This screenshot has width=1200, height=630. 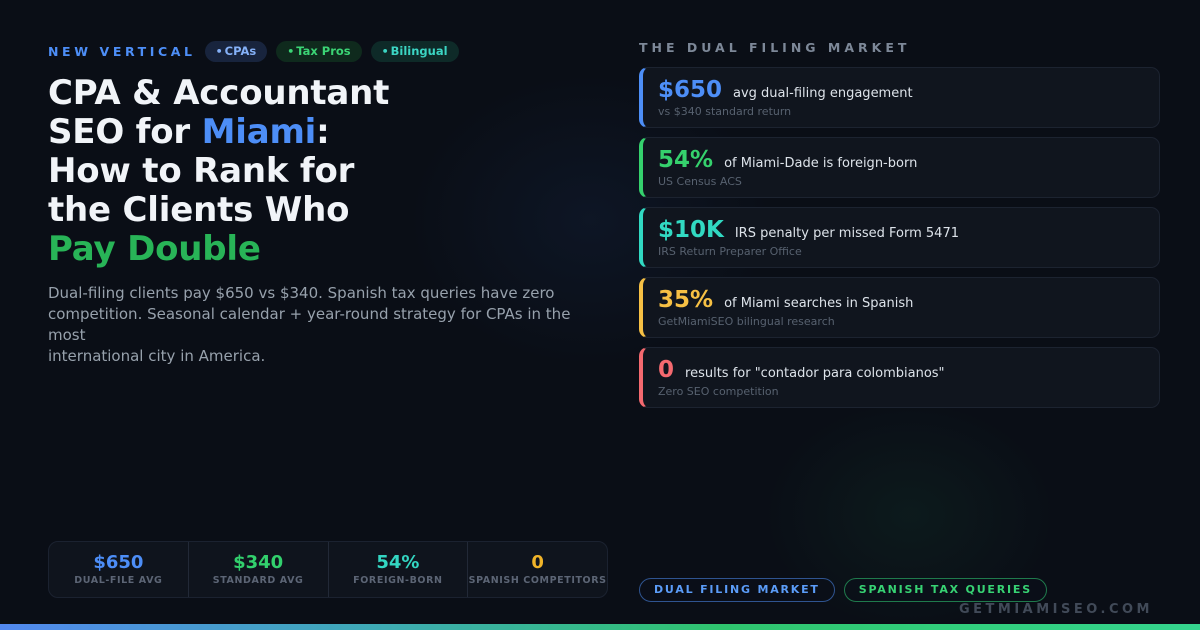 I want to click on section-heading: THE DUAL FILING MARKET, so click(x=775, y=47).